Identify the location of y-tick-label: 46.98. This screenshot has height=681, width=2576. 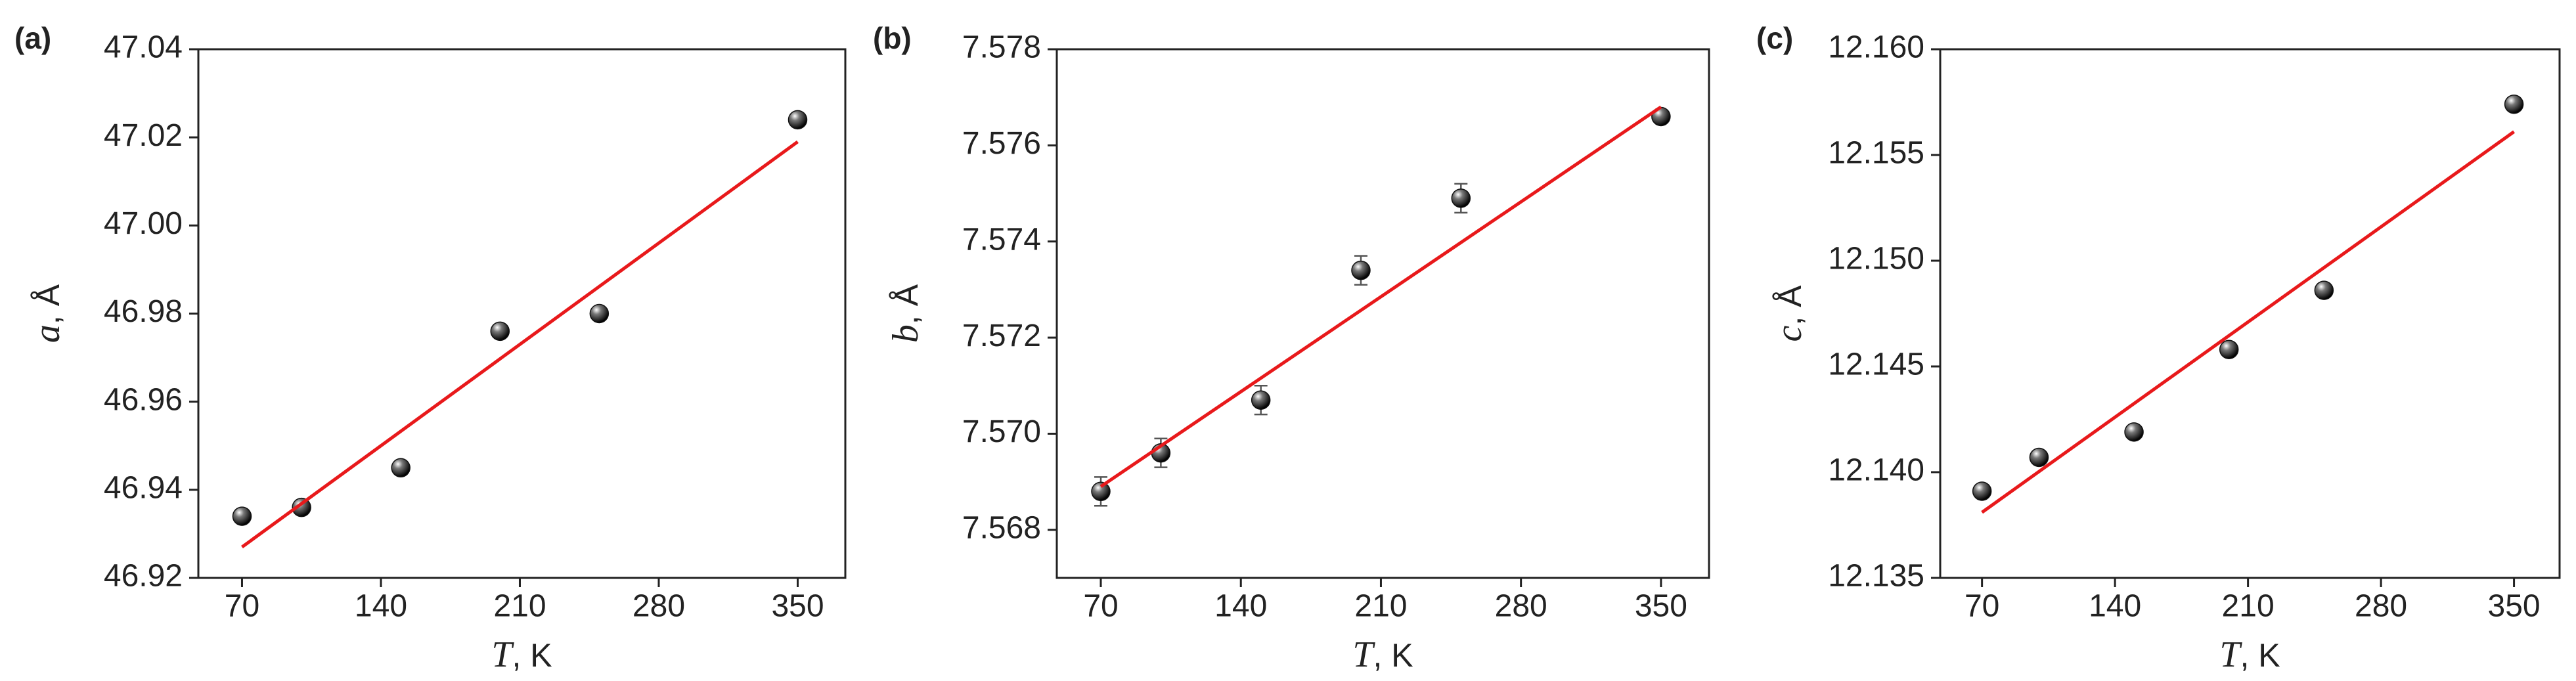
(143, 311).